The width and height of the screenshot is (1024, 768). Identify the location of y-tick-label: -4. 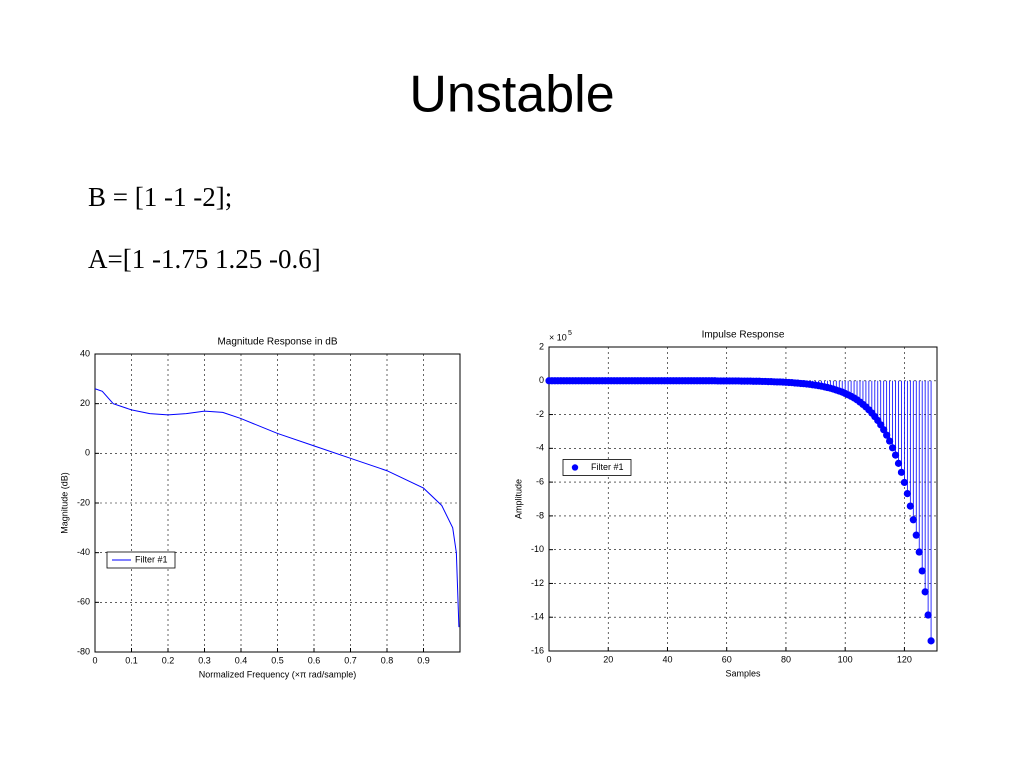
(540, 448).